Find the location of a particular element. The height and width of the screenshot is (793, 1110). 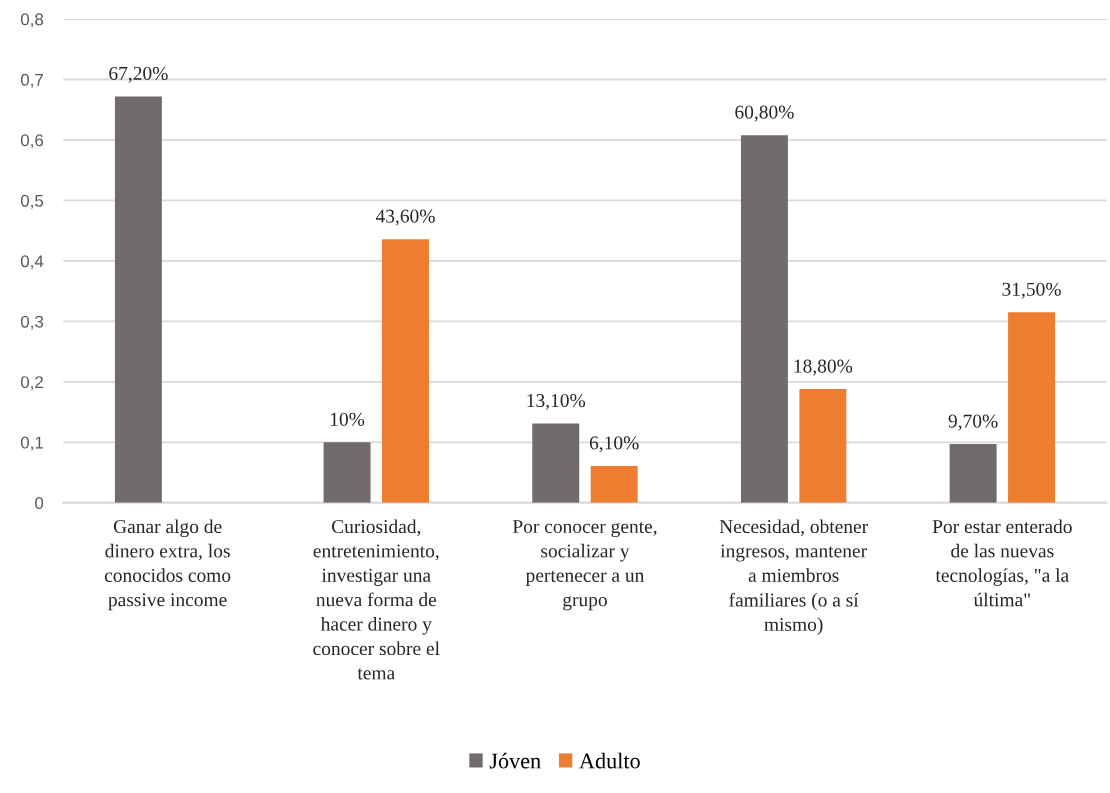

y-tick-label: 0,6 is located at coordinates (32, 141).